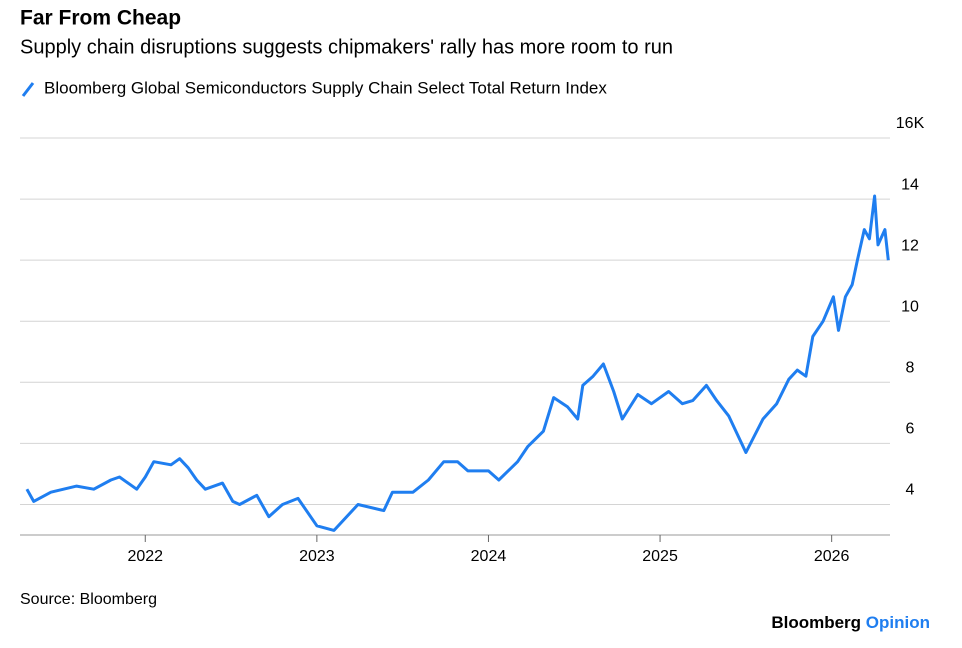  I want to click on x-tick-label: 2024, so click(489, 556).